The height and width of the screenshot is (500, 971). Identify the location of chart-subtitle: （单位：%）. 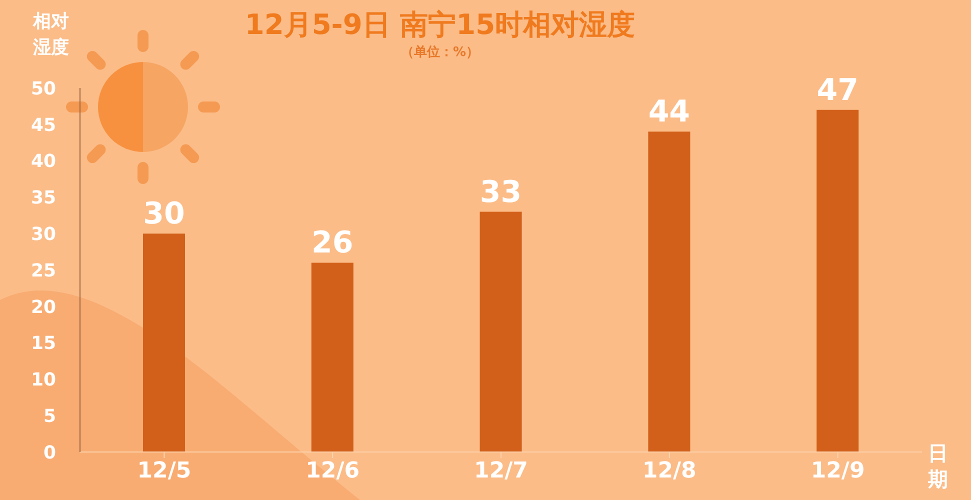
(440, 52).